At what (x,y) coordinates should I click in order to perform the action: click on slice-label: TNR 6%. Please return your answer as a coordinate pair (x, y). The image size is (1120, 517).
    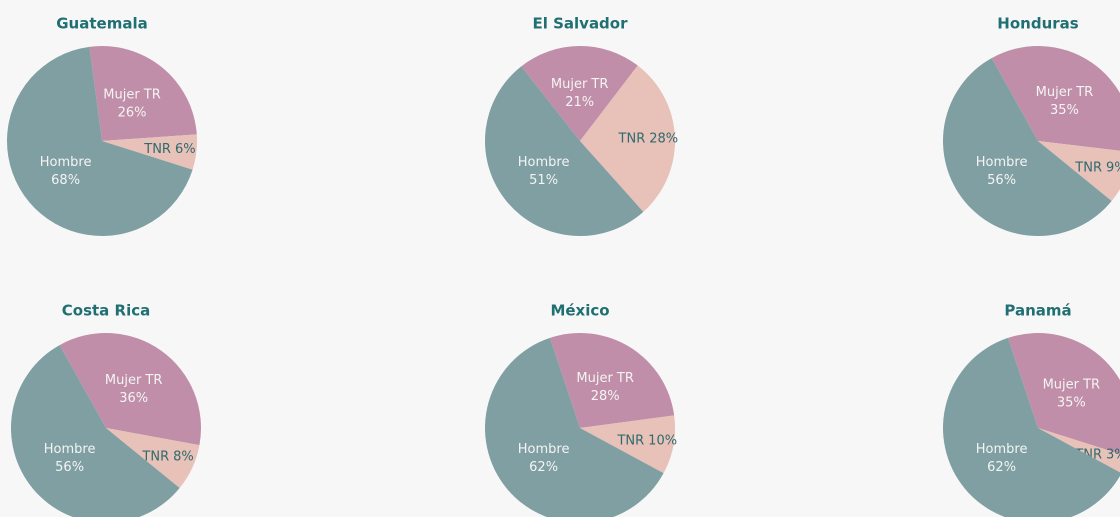
    Looking at the image, I should click on (169, 149).